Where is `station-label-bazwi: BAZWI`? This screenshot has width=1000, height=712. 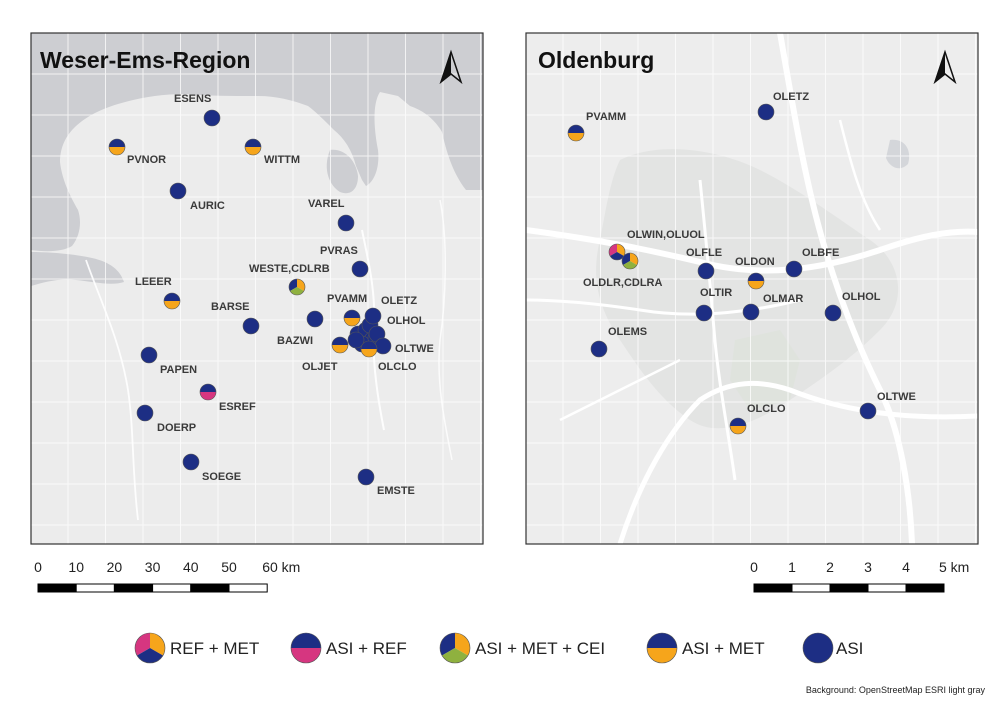
station-label-bazwi: BAZWI is located at coordinates (295, 341).